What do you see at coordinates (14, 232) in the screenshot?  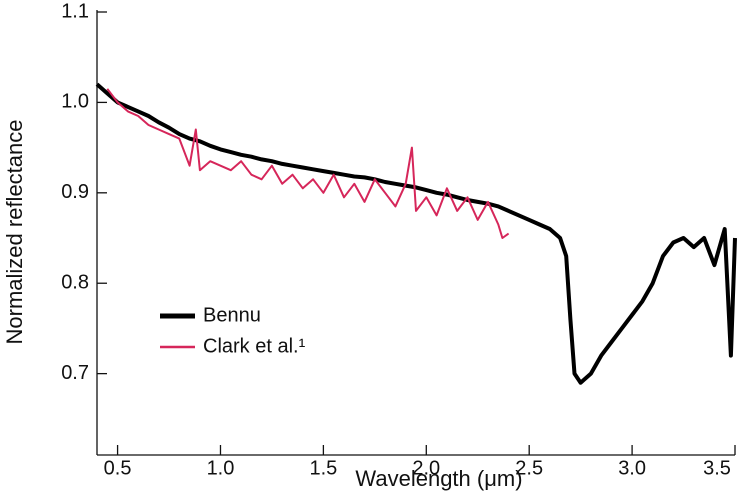 I see `y-axis-title: Normalized reflectance` at bounding box center [14, 232].